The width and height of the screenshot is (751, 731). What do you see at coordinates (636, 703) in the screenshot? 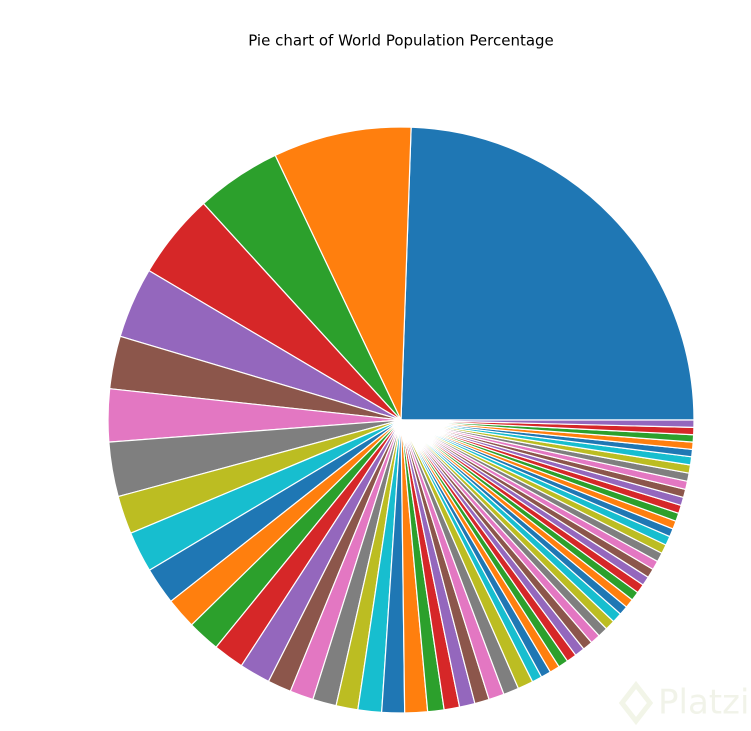
I see `watermark-logo` at bounding box center [636, 703].